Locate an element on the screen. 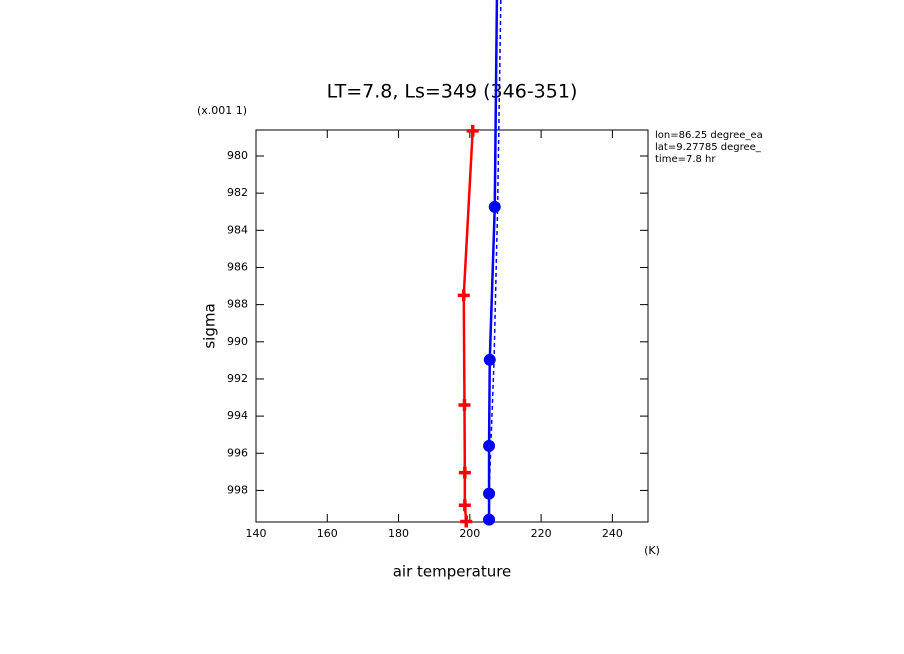  x-tick-label: 180 is located at coordinates (398, 533).